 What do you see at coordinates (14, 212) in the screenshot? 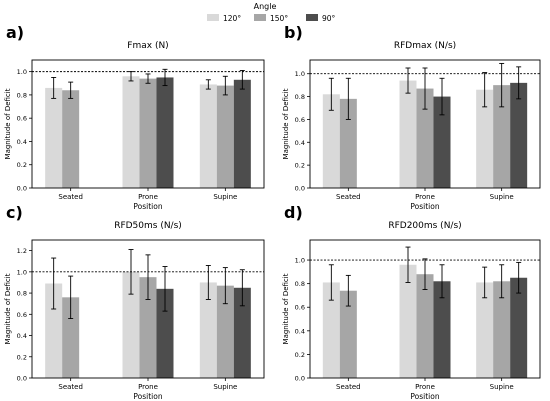
I see `panel-label: c)` at bounding box center [14, 212].